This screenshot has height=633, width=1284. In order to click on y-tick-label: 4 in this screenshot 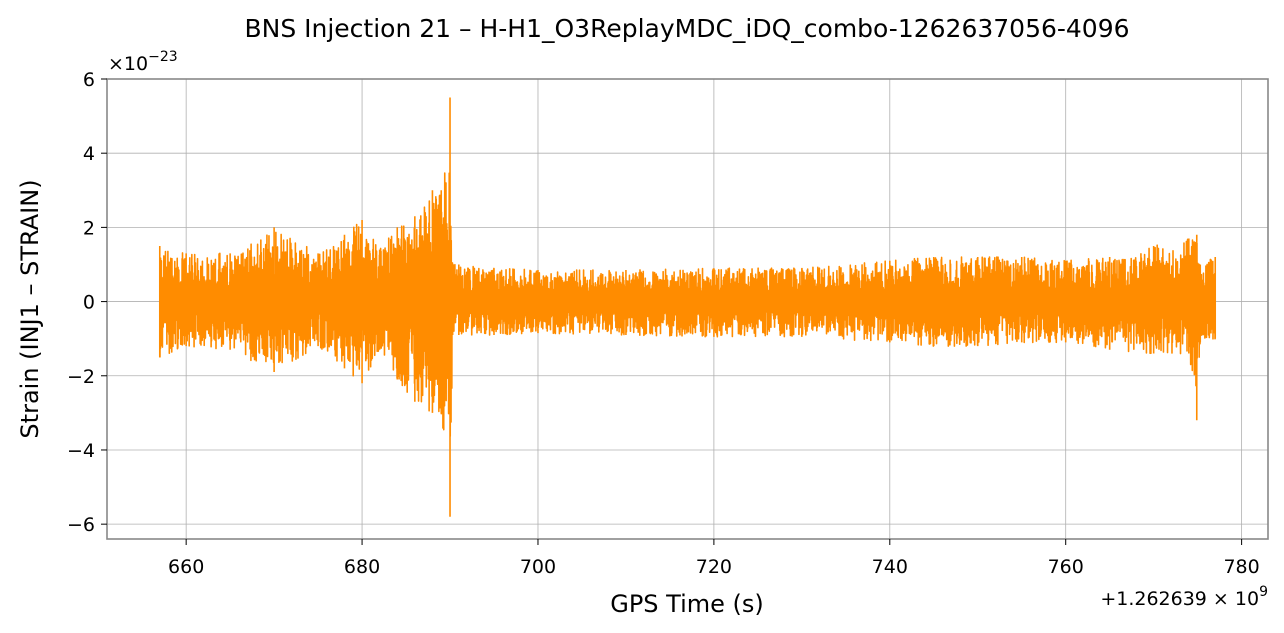, I will do `click(89, 154)`.